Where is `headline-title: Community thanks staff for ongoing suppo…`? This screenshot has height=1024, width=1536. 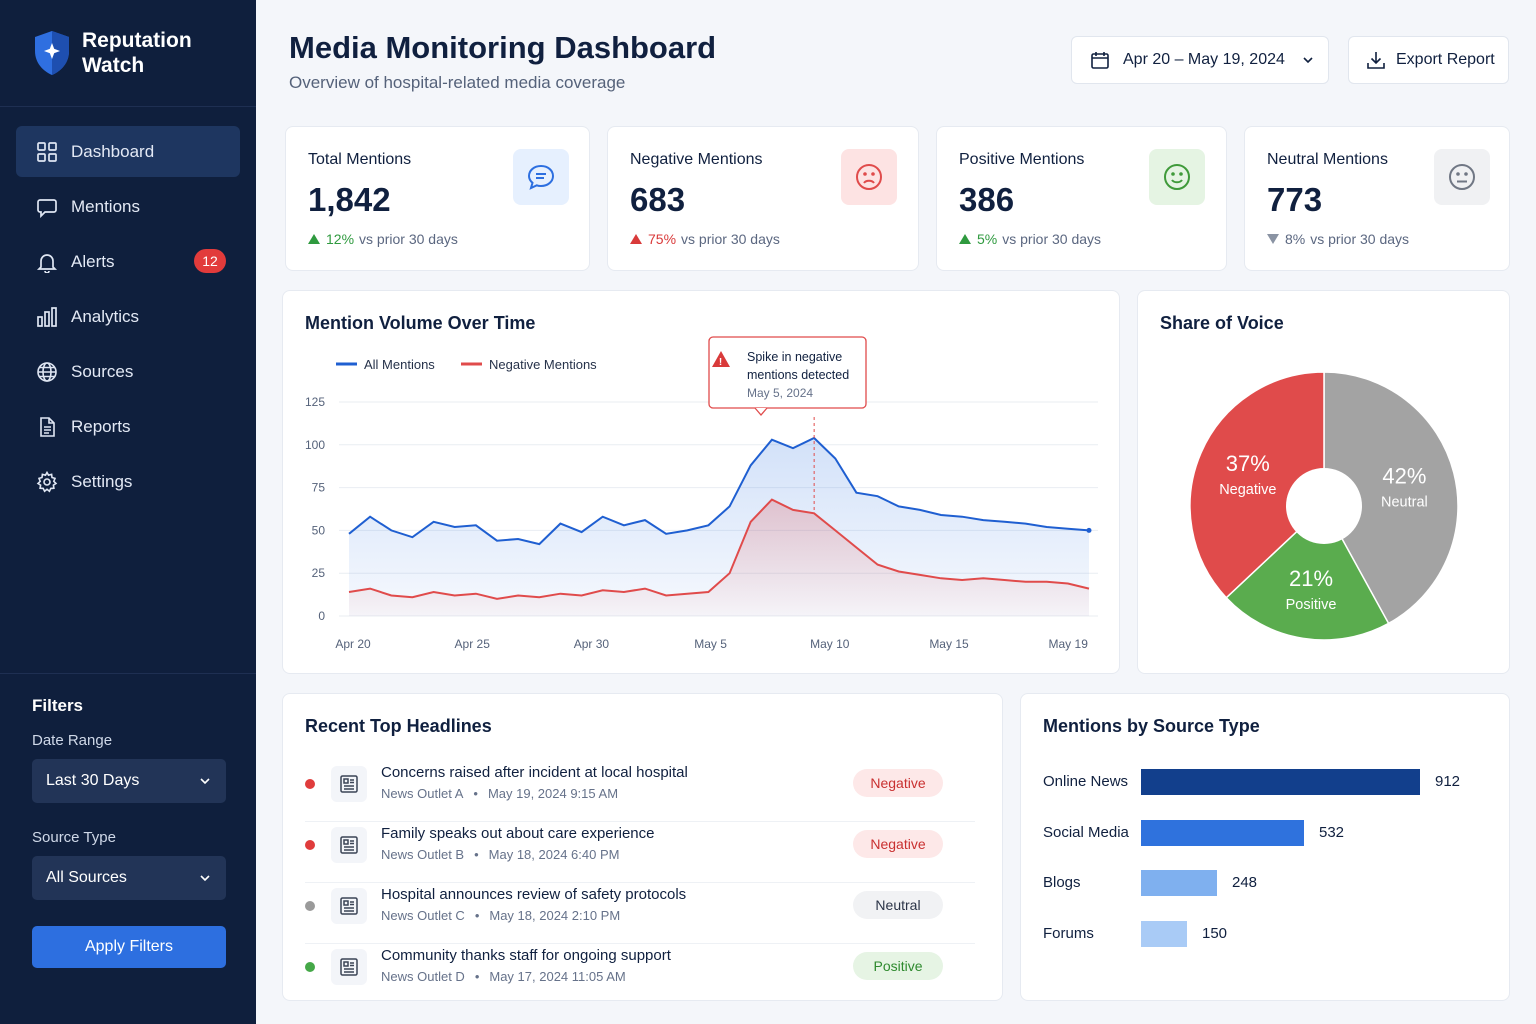
headline-title: Community thanks staff for ongoing suppo… is located at coordinates (526, 955).